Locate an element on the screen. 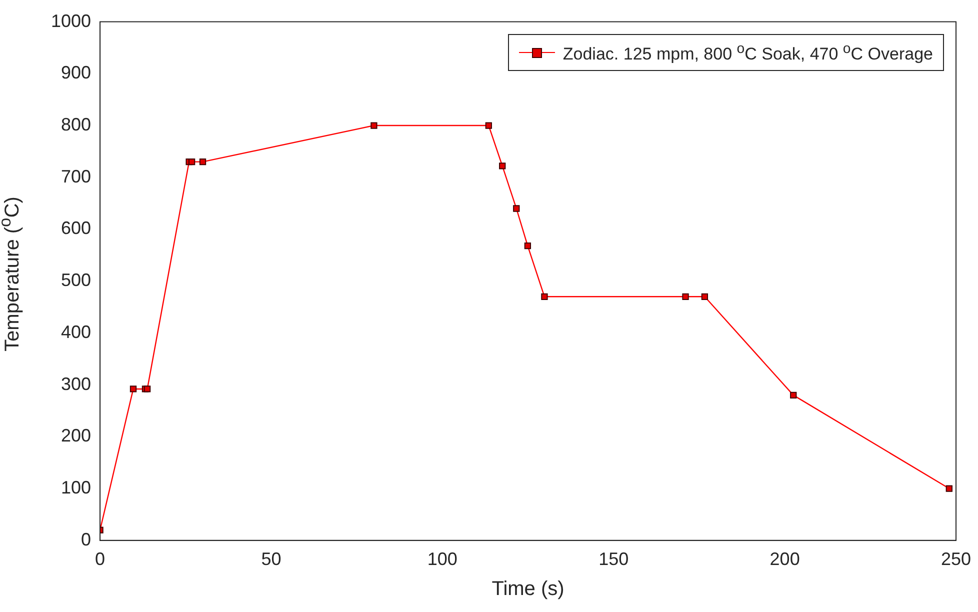  legend-label: Zodiac. 125 mpm, 800 $^{o}$C Soak, 470 $^{o}$C Overage is located at coordinates (747, 52).